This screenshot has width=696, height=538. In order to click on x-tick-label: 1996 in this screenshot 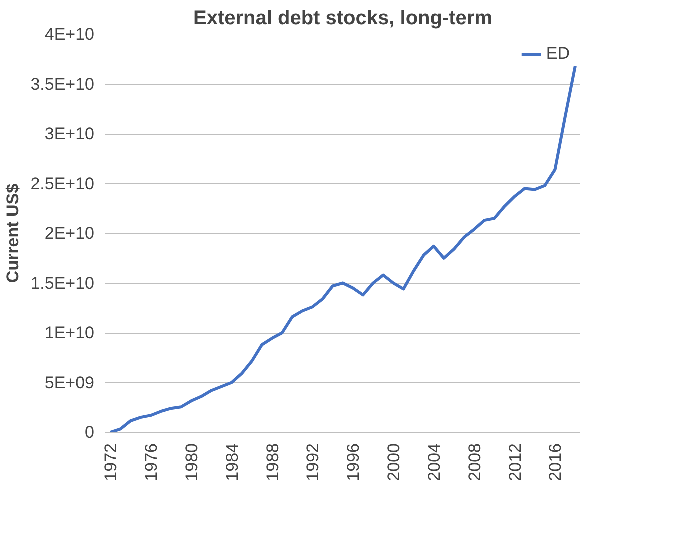, I will do `click(354, 462)`.